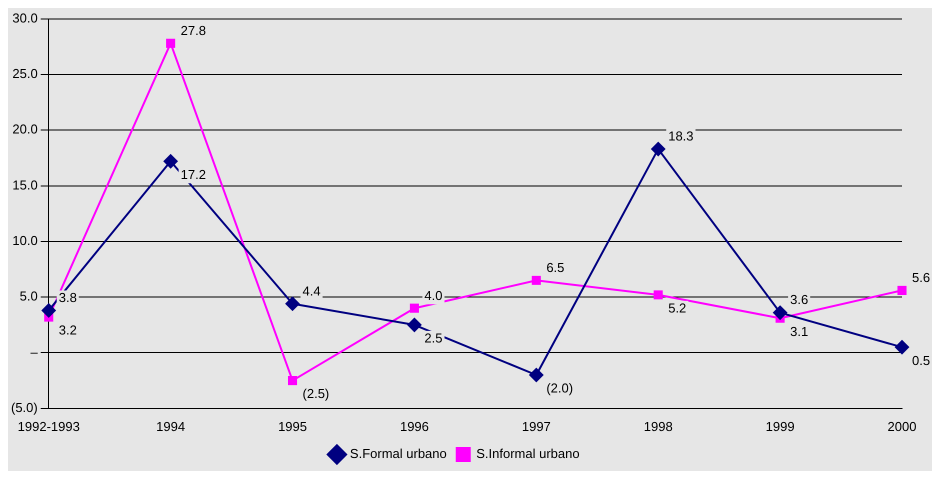 This screenshot has width=940, height=479. What do you see at coordinates (536, 426) in the screenshot?
I see `x-tick-label: 1997` at bounding box center [536, 426].